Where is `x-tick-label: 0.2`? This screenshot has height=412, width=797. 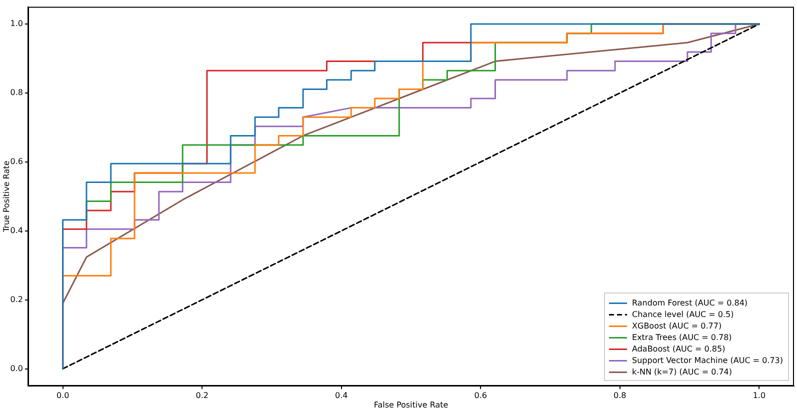
x-tick-label: 0.2 is located at coordinates (202, 395).